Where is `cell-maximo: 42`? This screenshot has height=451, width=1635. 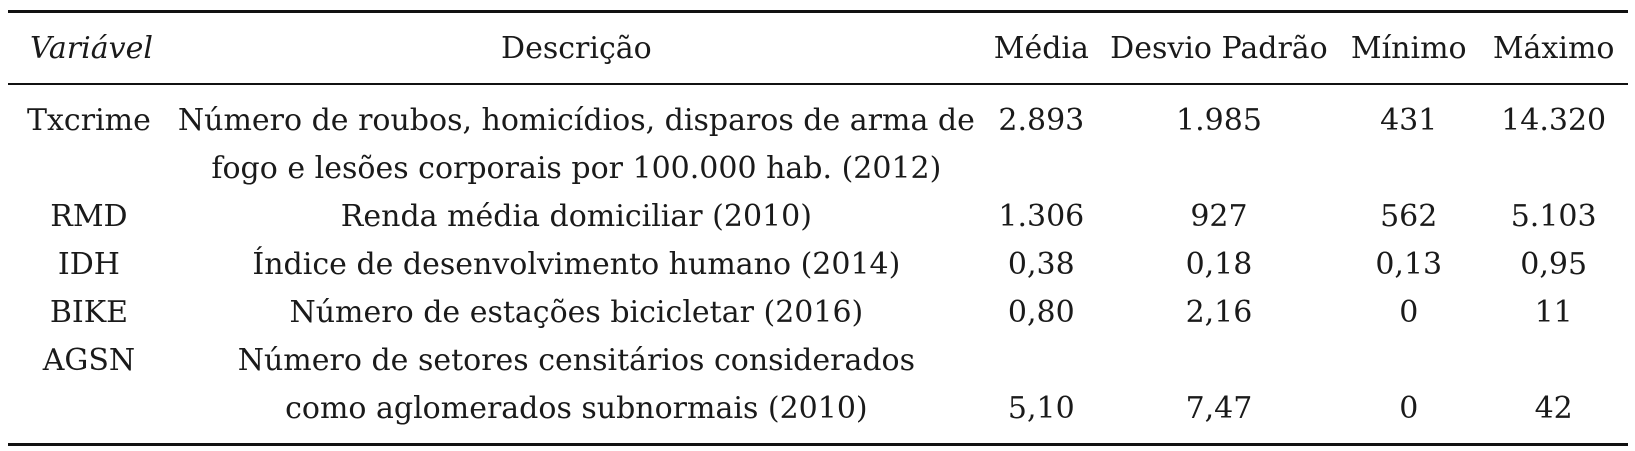
cell-maximo: 42 is located at coordinates (1553, 408).